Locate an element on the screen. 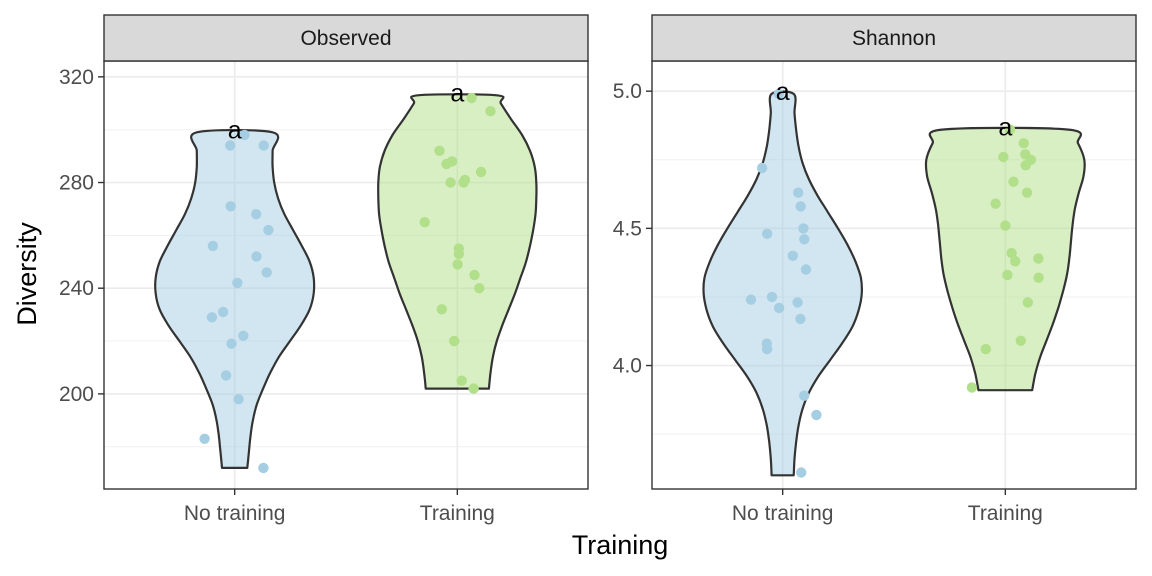 This screenshot has width=1152, height=576. y-tick-label: 240 is located at coordinates (76, 288).